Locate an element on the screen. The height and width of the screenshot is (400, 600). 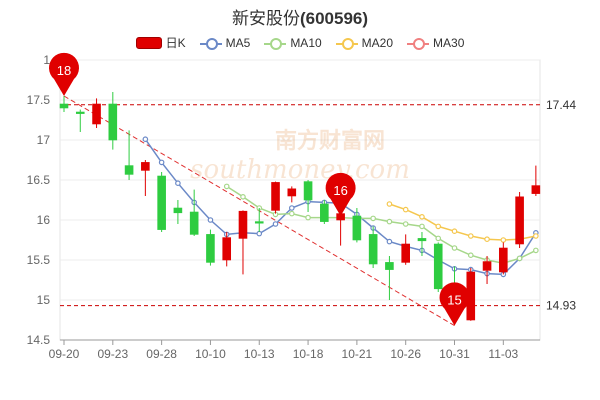
kline-swatch is located at coordinates (148, 42).